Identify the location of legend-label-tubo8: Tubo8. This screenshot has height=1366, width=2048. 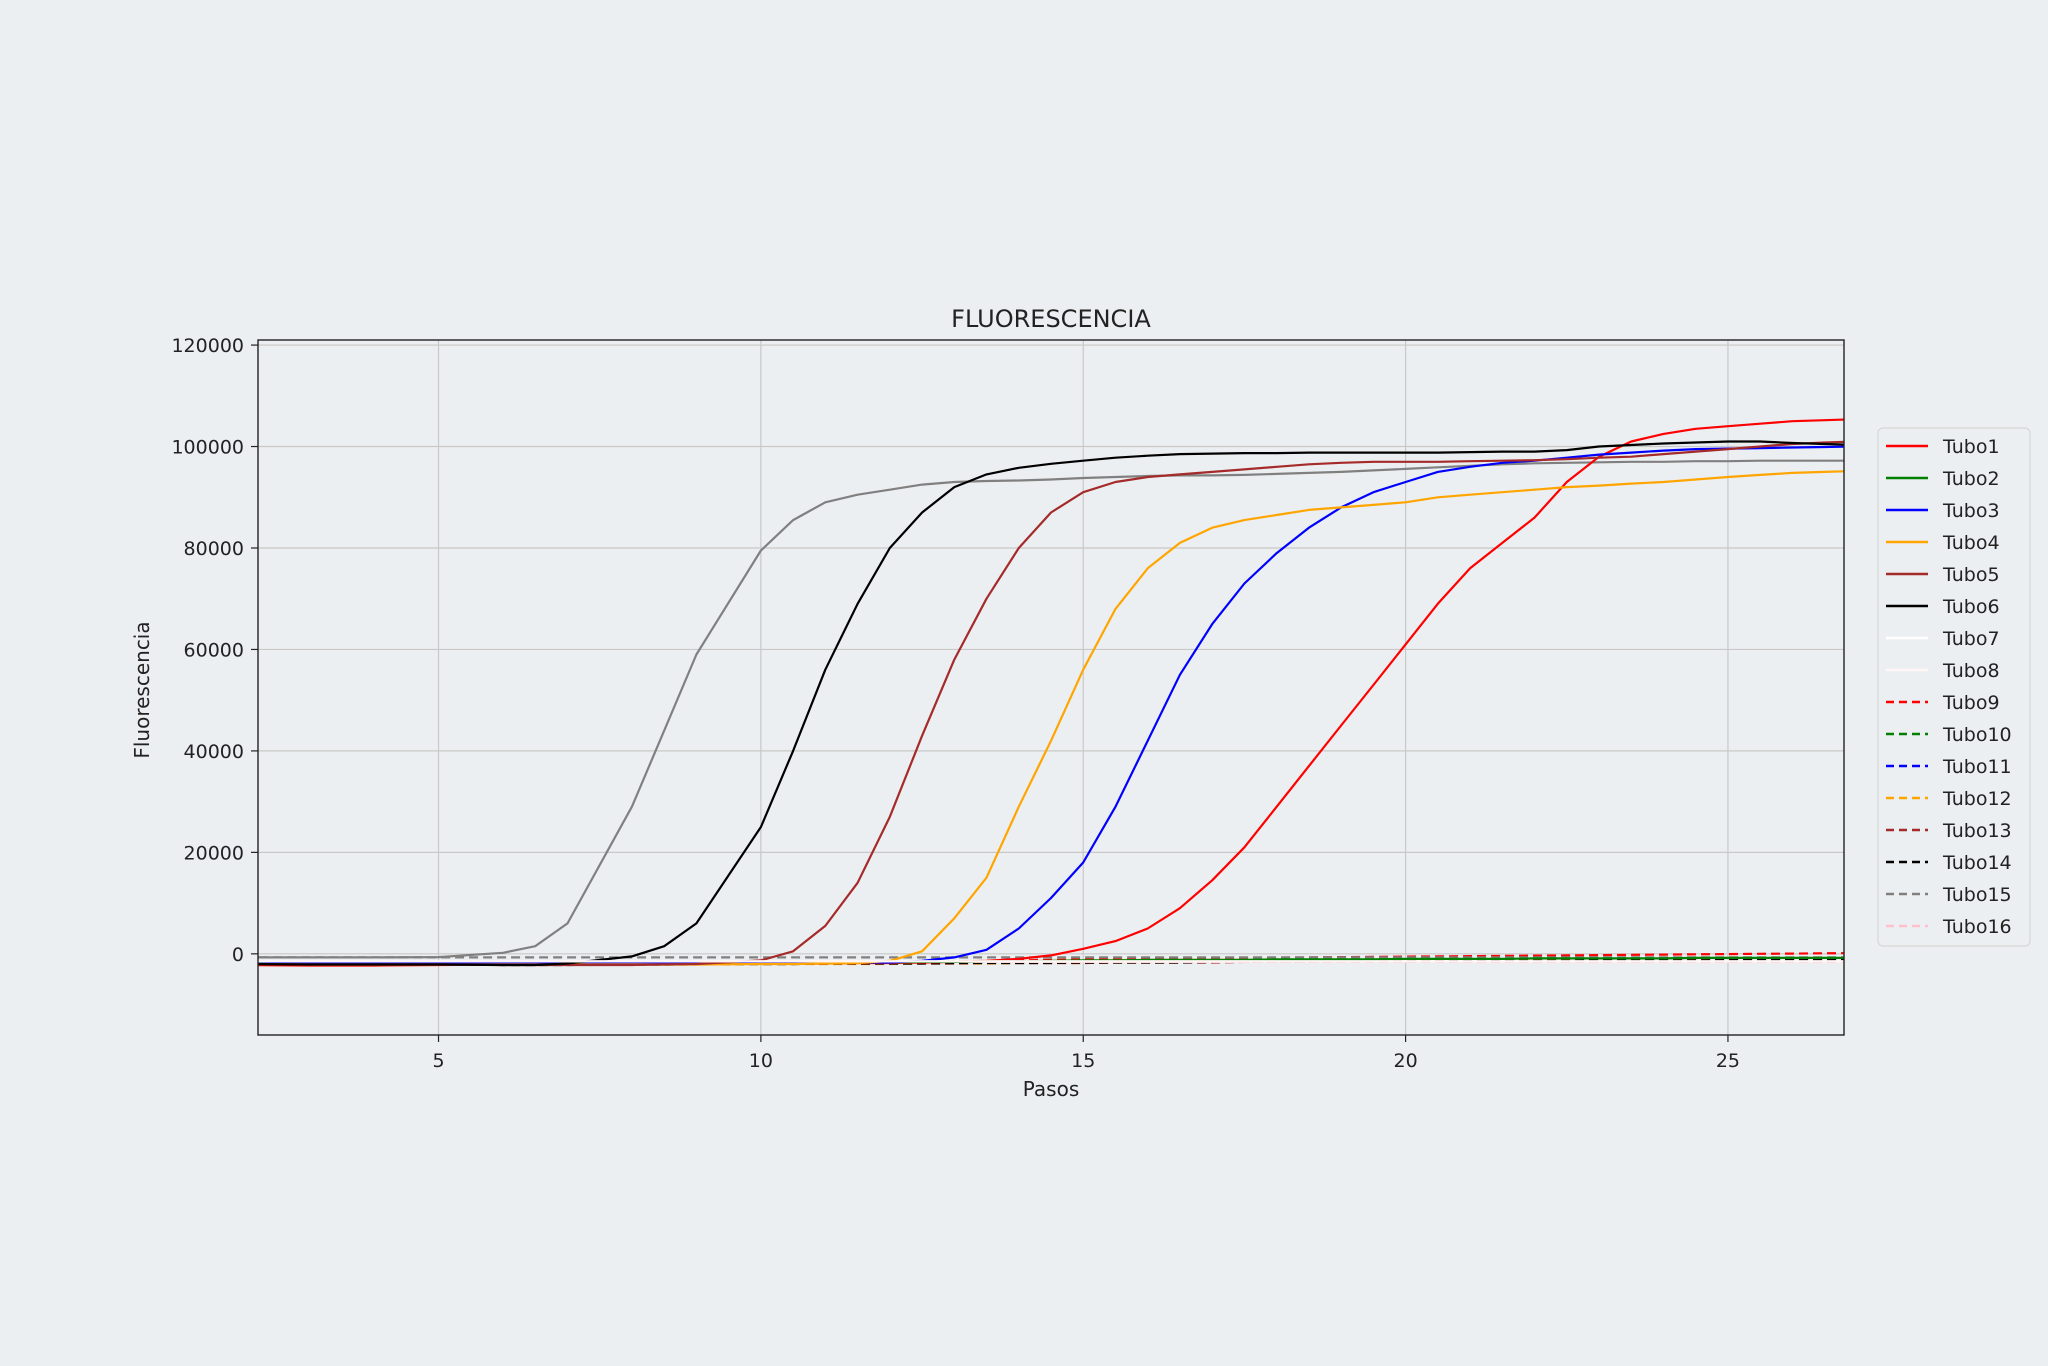
(1971, 671).